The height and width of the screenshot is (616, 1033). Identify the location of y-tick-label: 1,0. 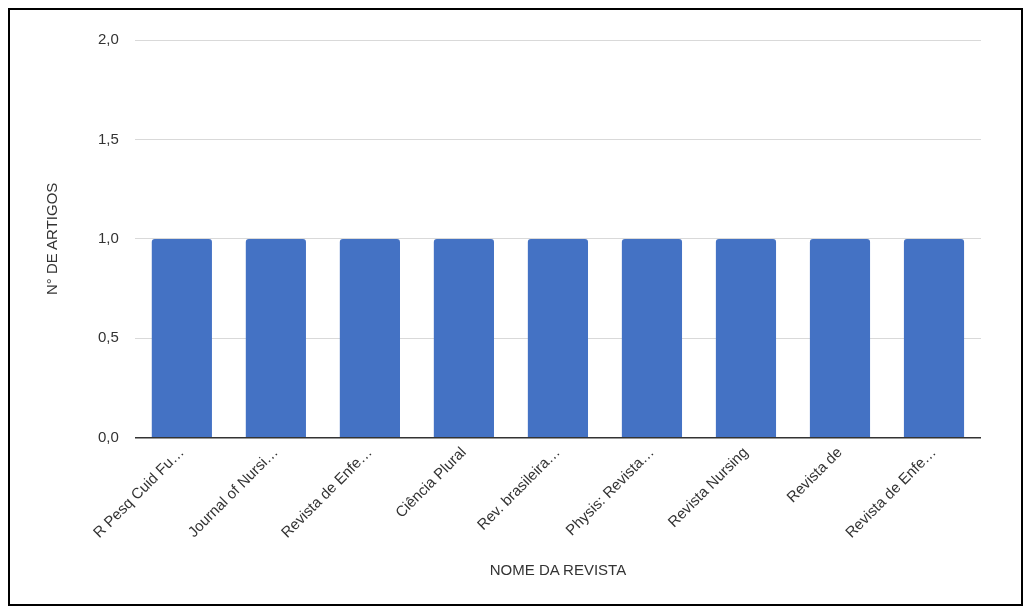
(108, 238).